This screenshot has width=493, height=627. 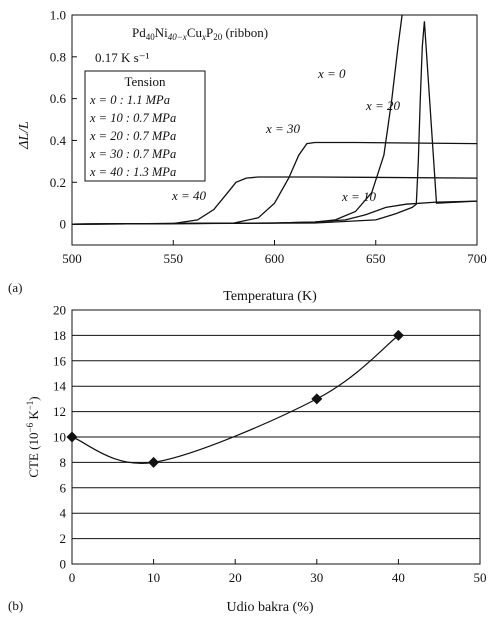 What do you see at coordinates (58, 140) in the screenshot?
I see `chart-a-ytick-label: 0.4` at bounding box center [58, 140].